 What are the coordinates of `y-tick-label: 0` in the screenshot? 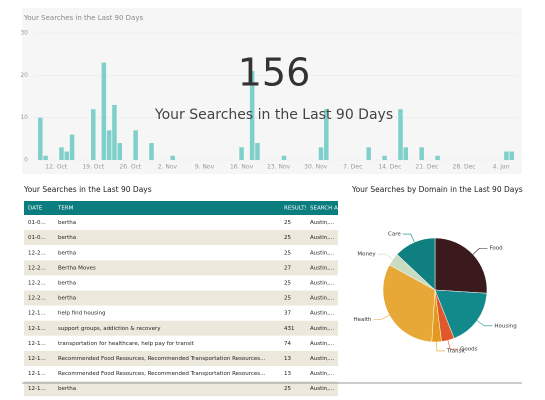 It's located at (26, 160).